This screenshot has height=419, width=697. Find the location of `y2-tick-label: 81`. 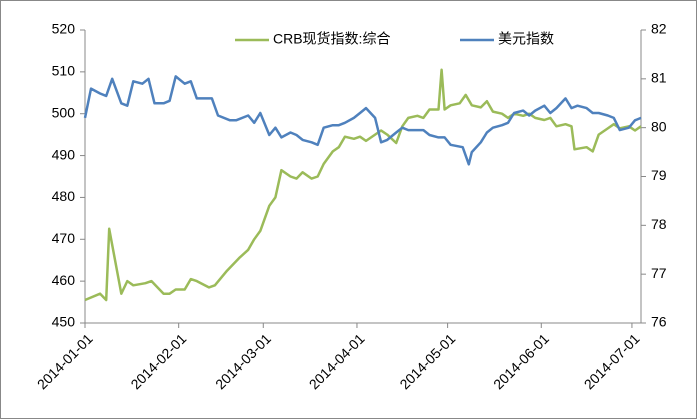

y2-tick-label: 81 is located at coordinates (659, 78).